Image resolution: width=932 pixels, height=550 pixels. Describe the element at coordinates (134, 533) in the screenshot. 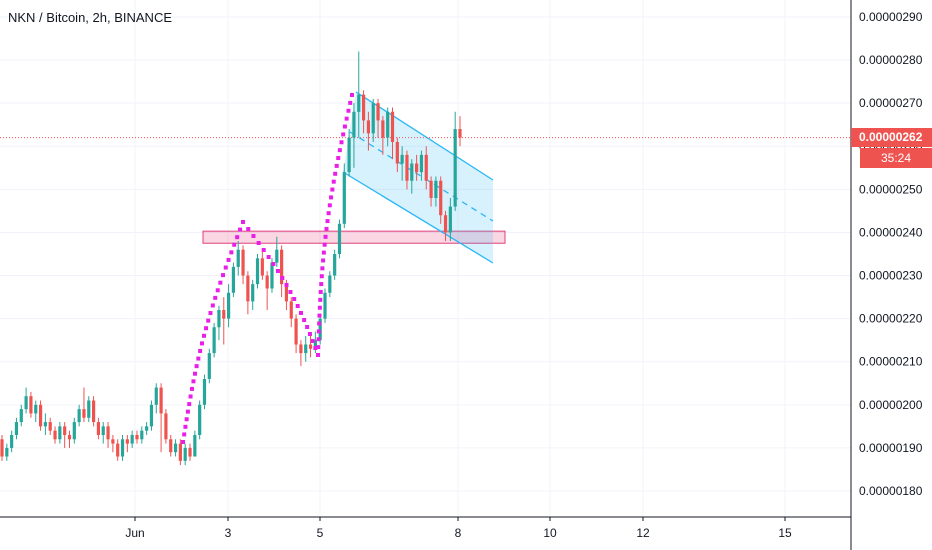

I see `x-tick-label: Jun` at that location.